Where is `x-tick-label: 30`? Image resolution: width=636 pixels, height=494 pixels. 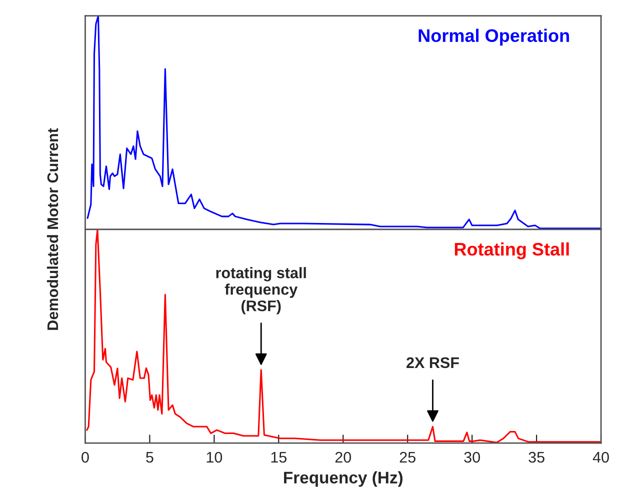
x-tick-label: 30 is located at coordinates (472, 457).